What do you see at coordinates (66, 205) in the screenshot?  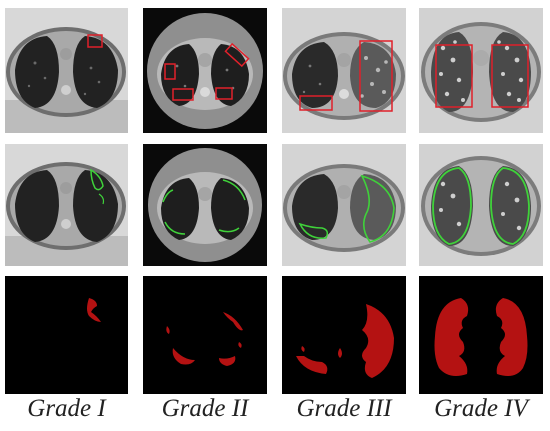 I see `ct-grade-1-contour` at bounding box center [66, 205].